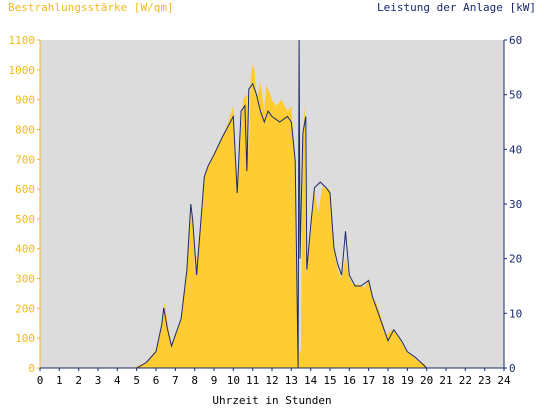  I want to click on x-tick-label: 5, so click(136, 380).